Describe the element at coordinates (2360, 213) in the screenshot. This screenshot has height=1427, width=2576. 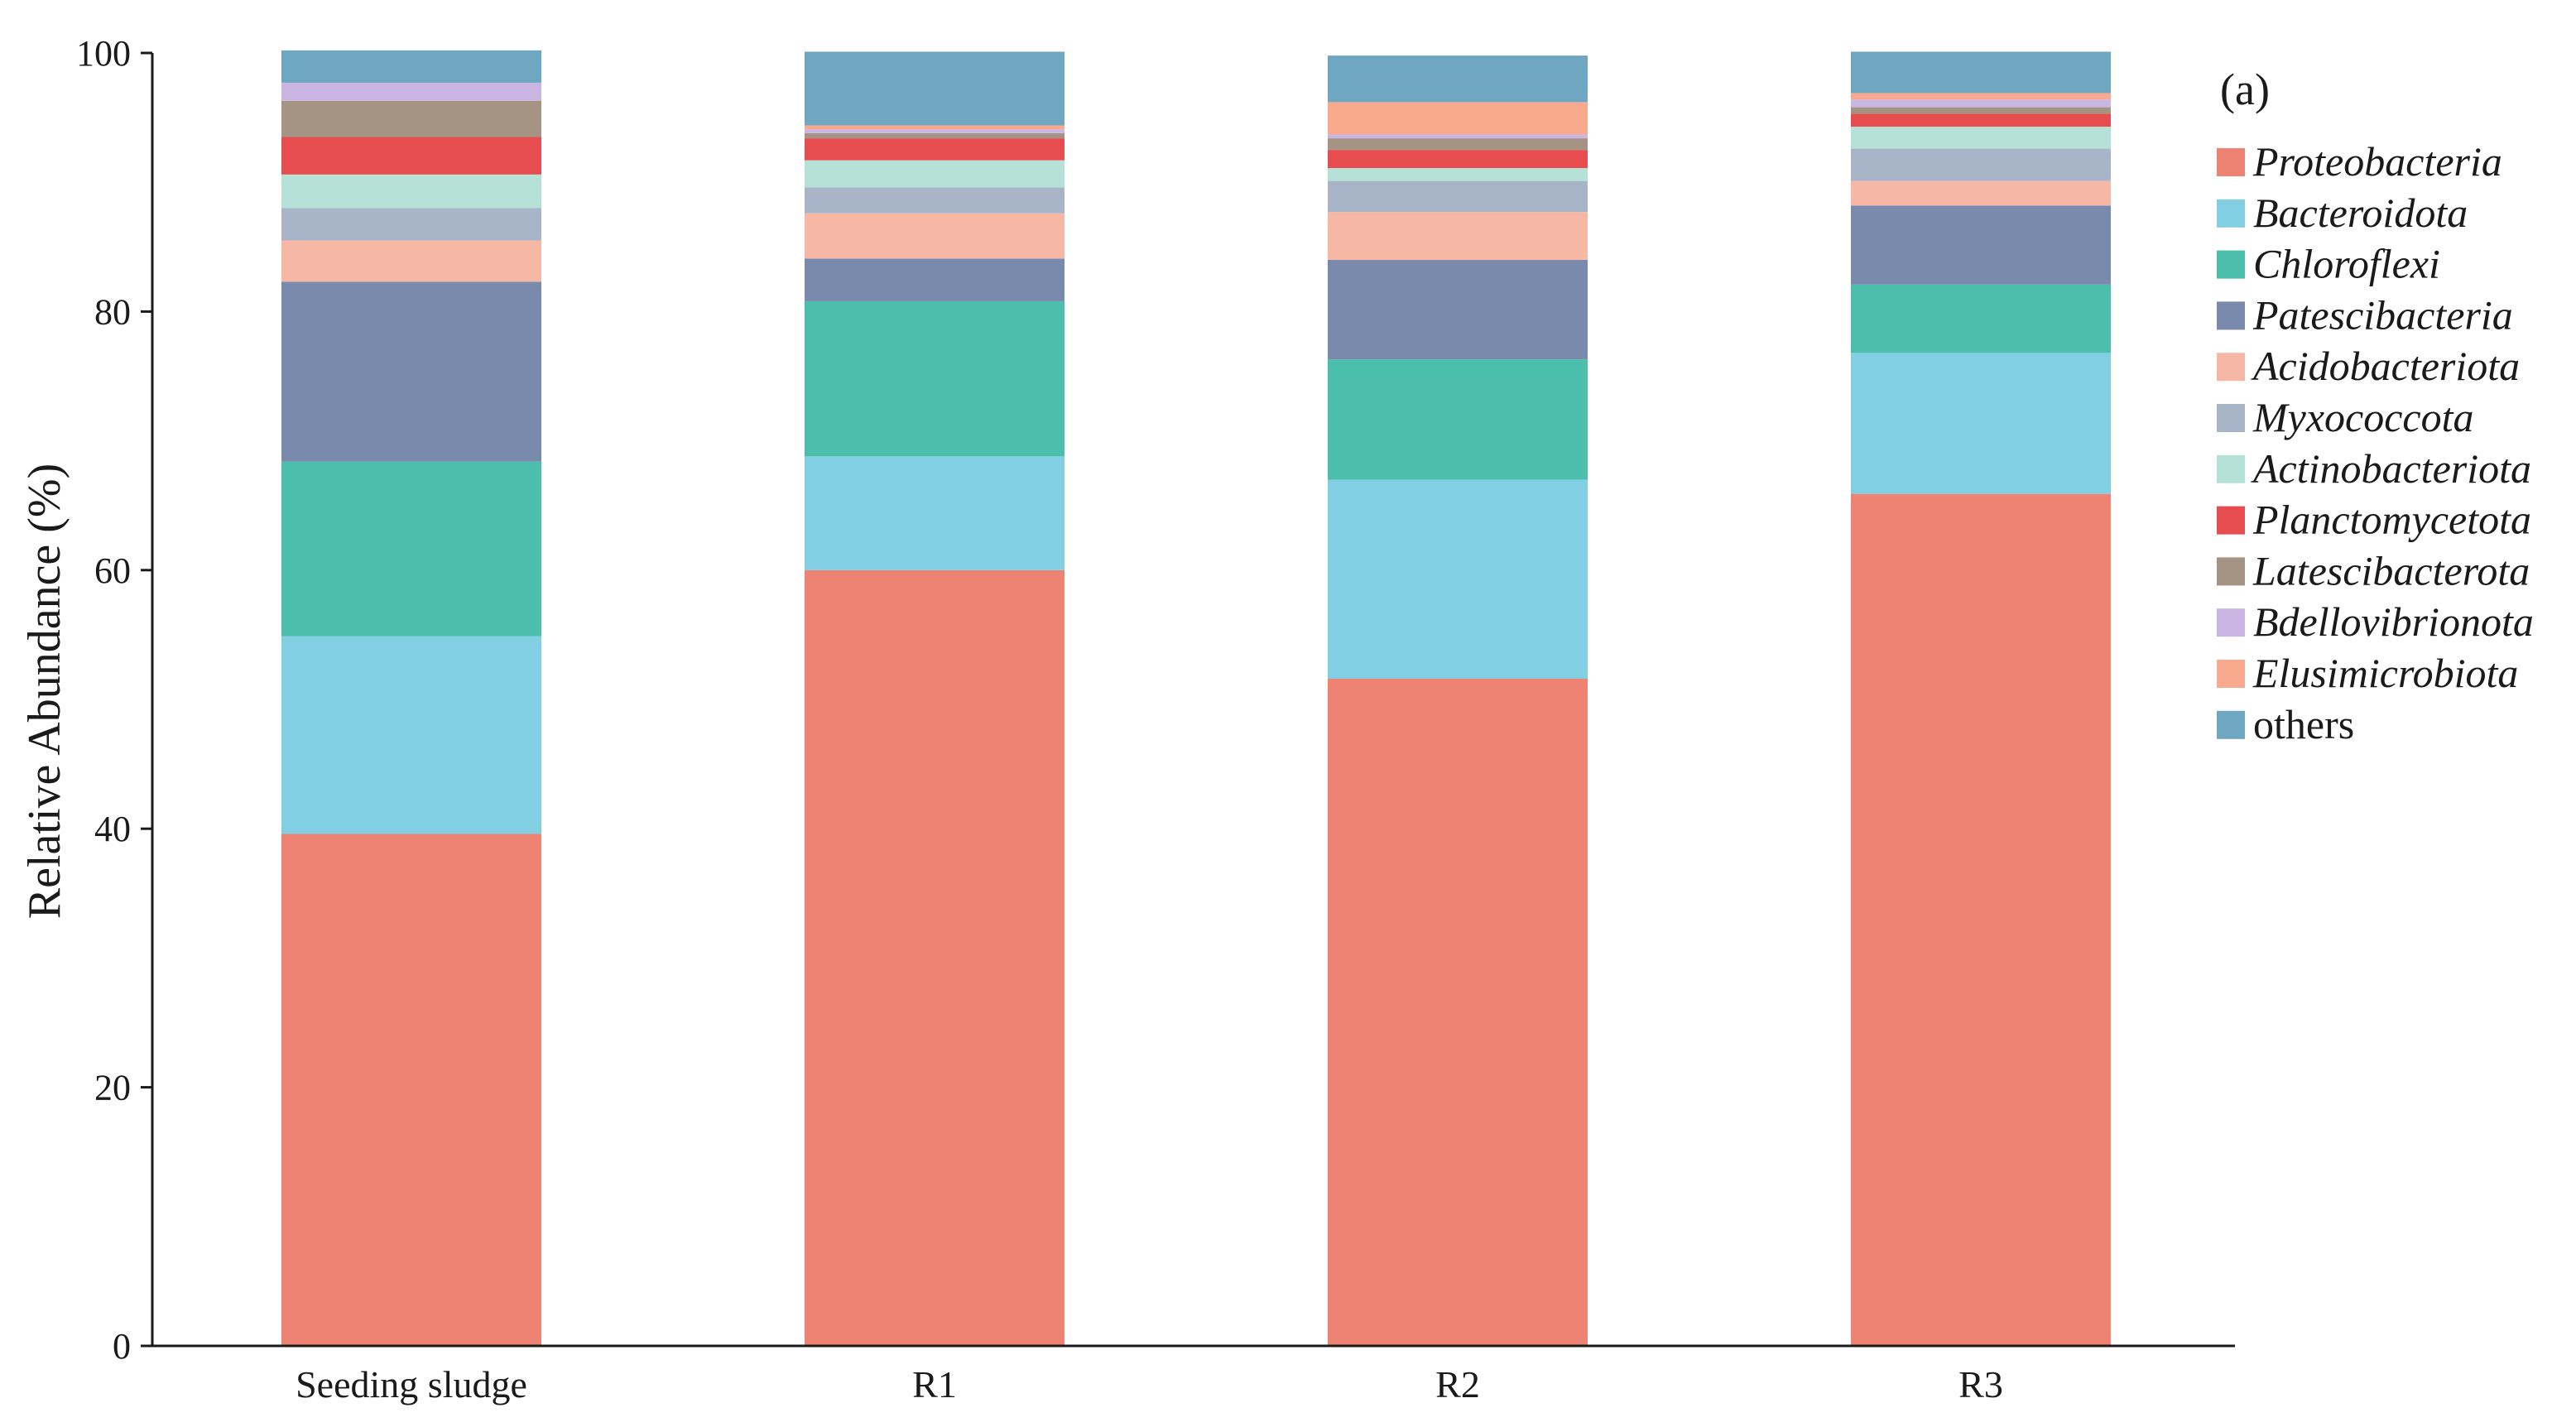
I see `legend-label-bacteroidota: Bacteroidota` at that location.